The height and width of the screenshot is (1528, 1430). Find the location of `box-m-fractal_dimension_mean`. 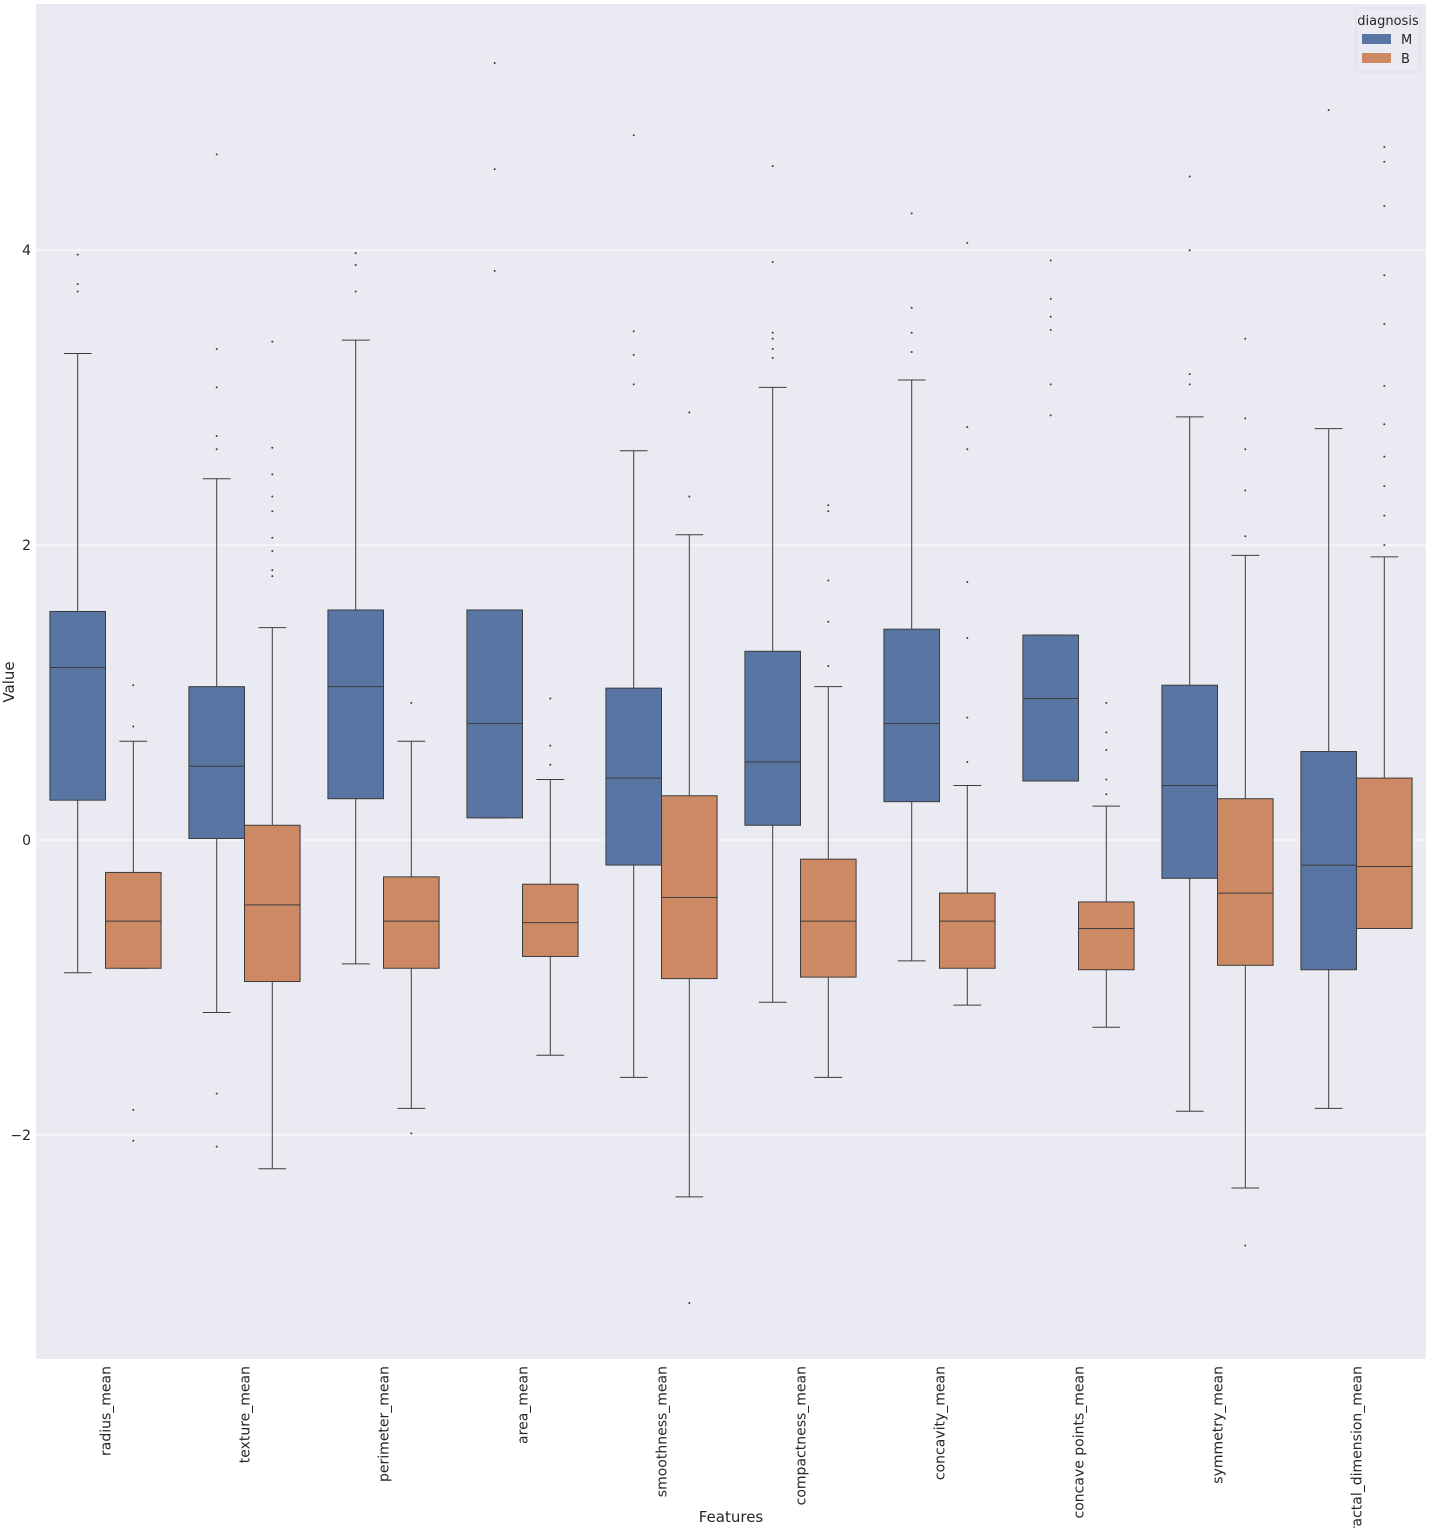

box-m-fractal_dimension_mean is located at coordinates (1329, 609).